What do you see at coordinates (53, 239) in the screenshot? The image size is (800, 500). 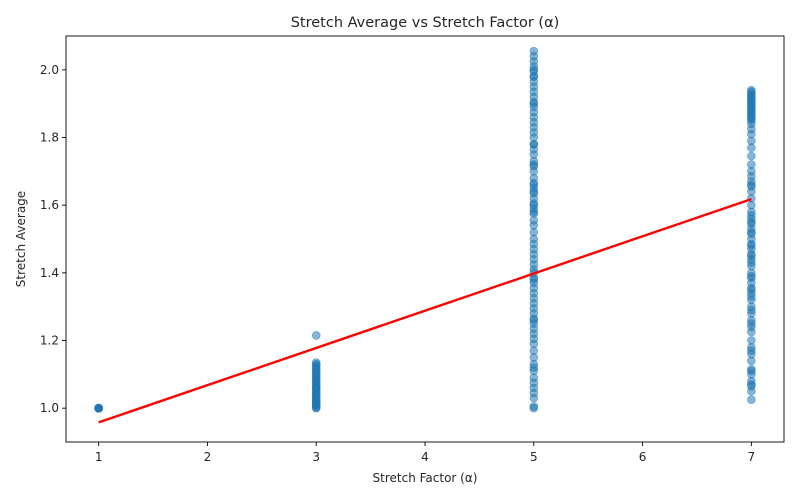 I see `y-axis-ticks: 1.0 1.2 1.4 1.6 1.8 2.0` at bounding box center [53, 239].